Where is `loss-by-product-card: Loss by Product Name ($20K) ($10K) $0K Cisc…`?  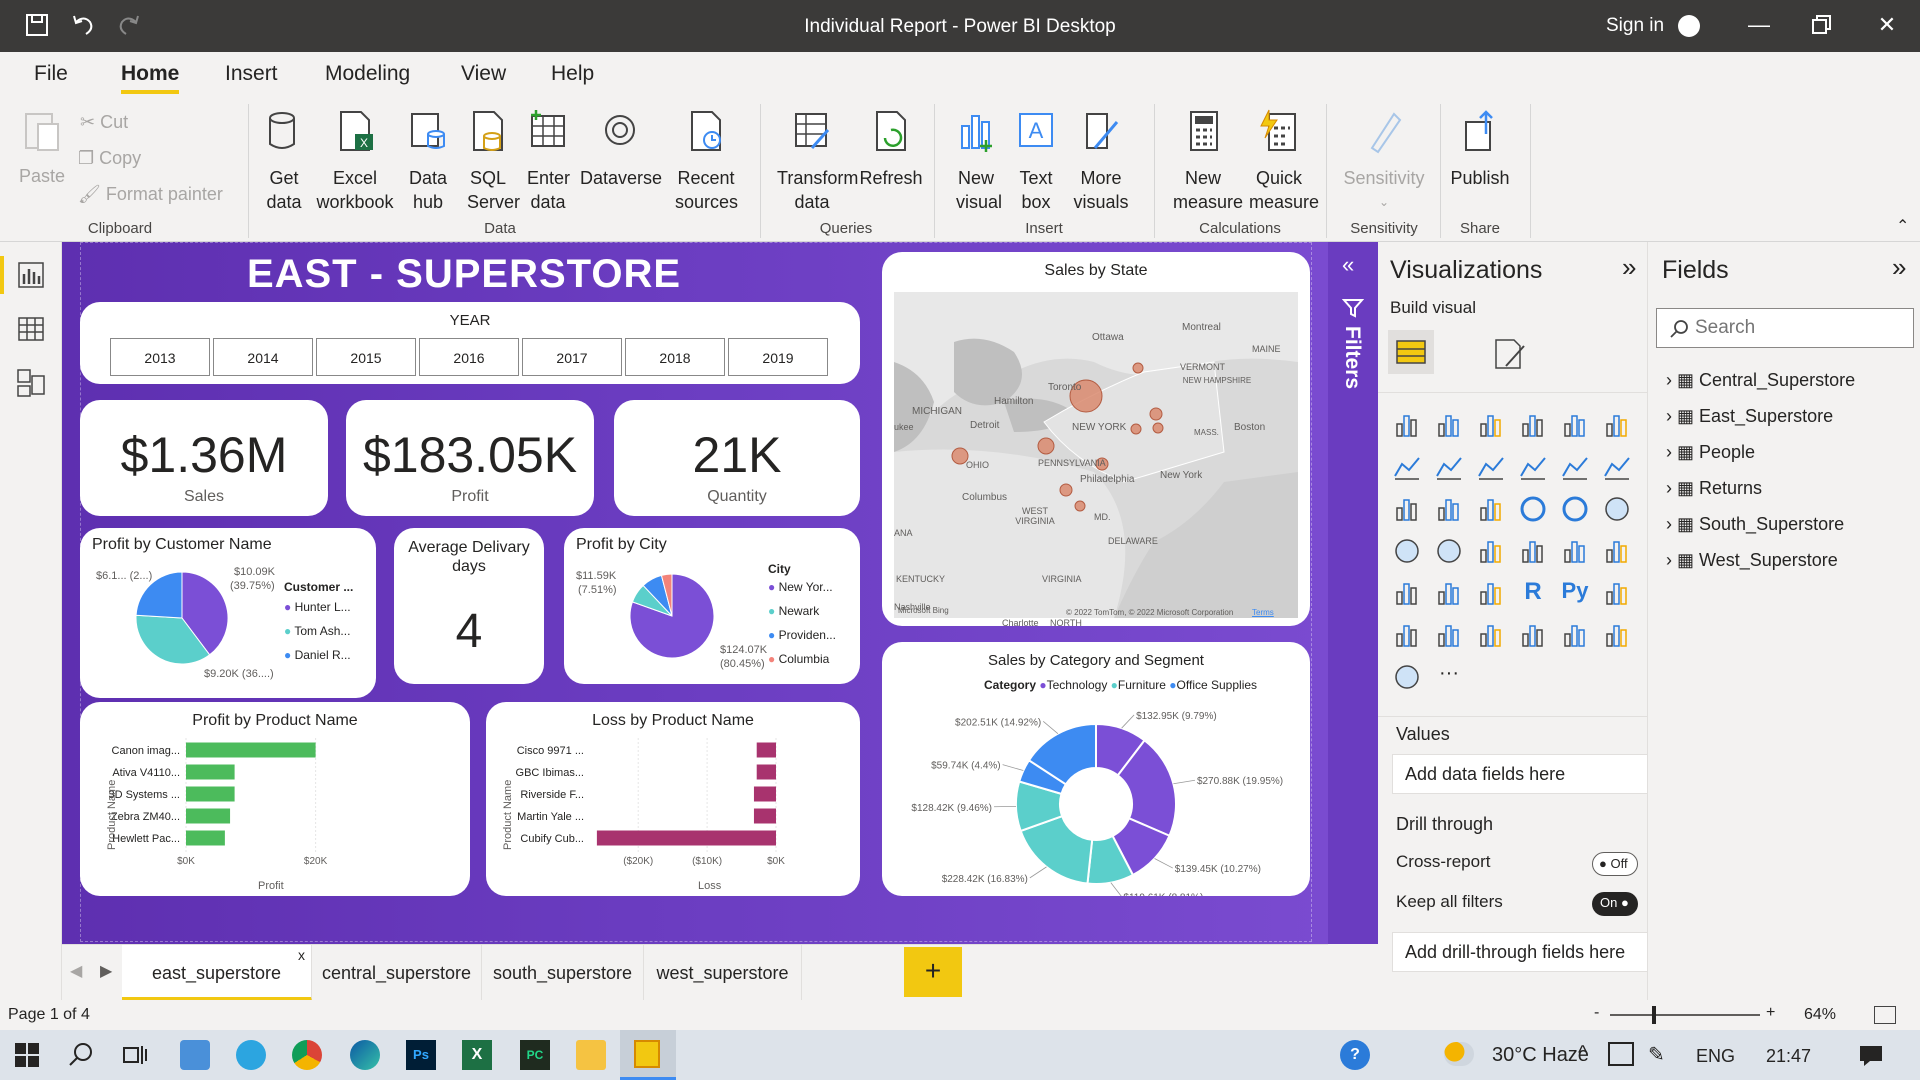 loss-by-product-card: Loss by Product Name ($20K) ($10K) $0K Cisc… is located at coordinates (673, 799).